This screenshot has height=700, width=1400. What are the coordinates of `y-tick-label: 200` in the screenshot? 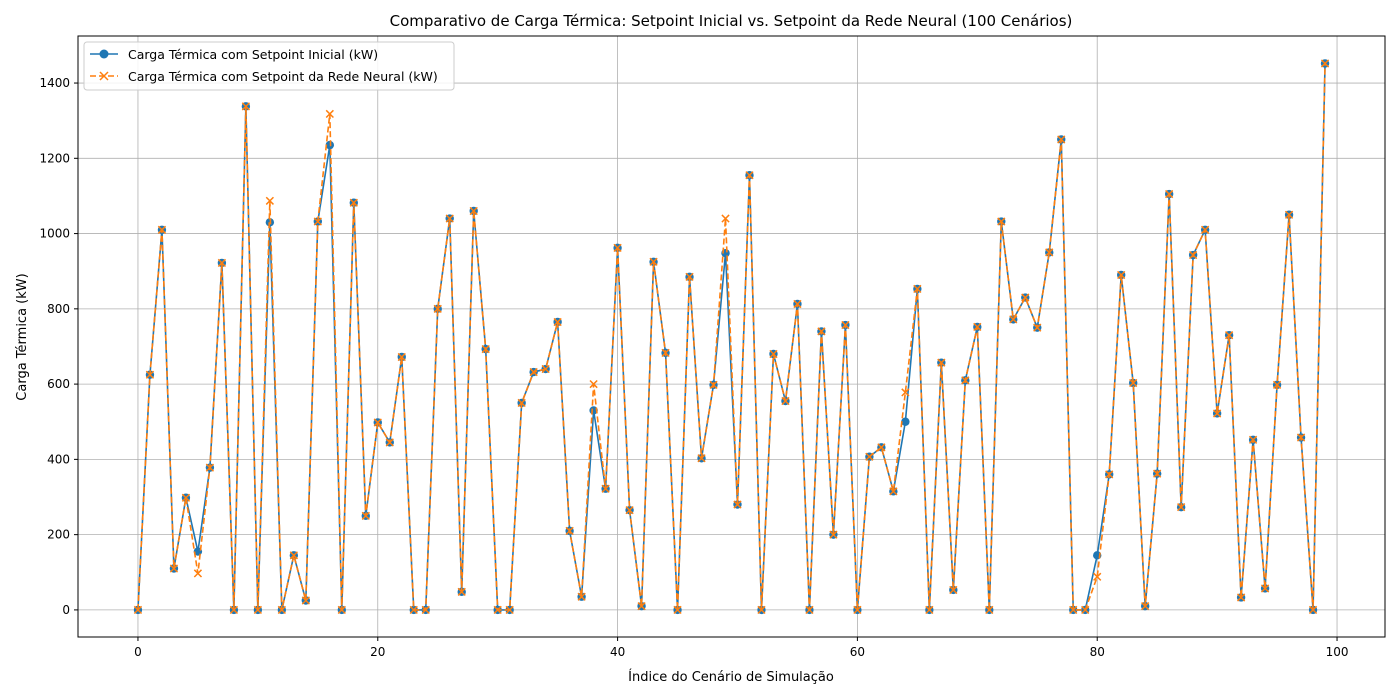 It's located at (58, 535).